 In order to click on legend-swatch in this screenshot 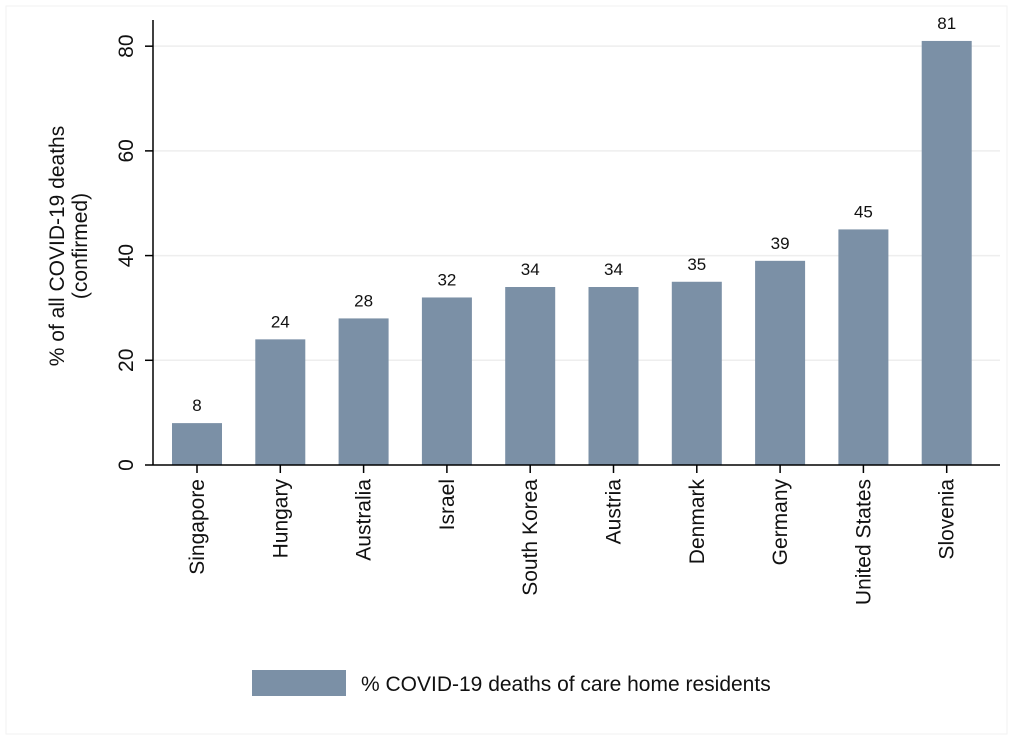, I will do `click(299, 683)`.